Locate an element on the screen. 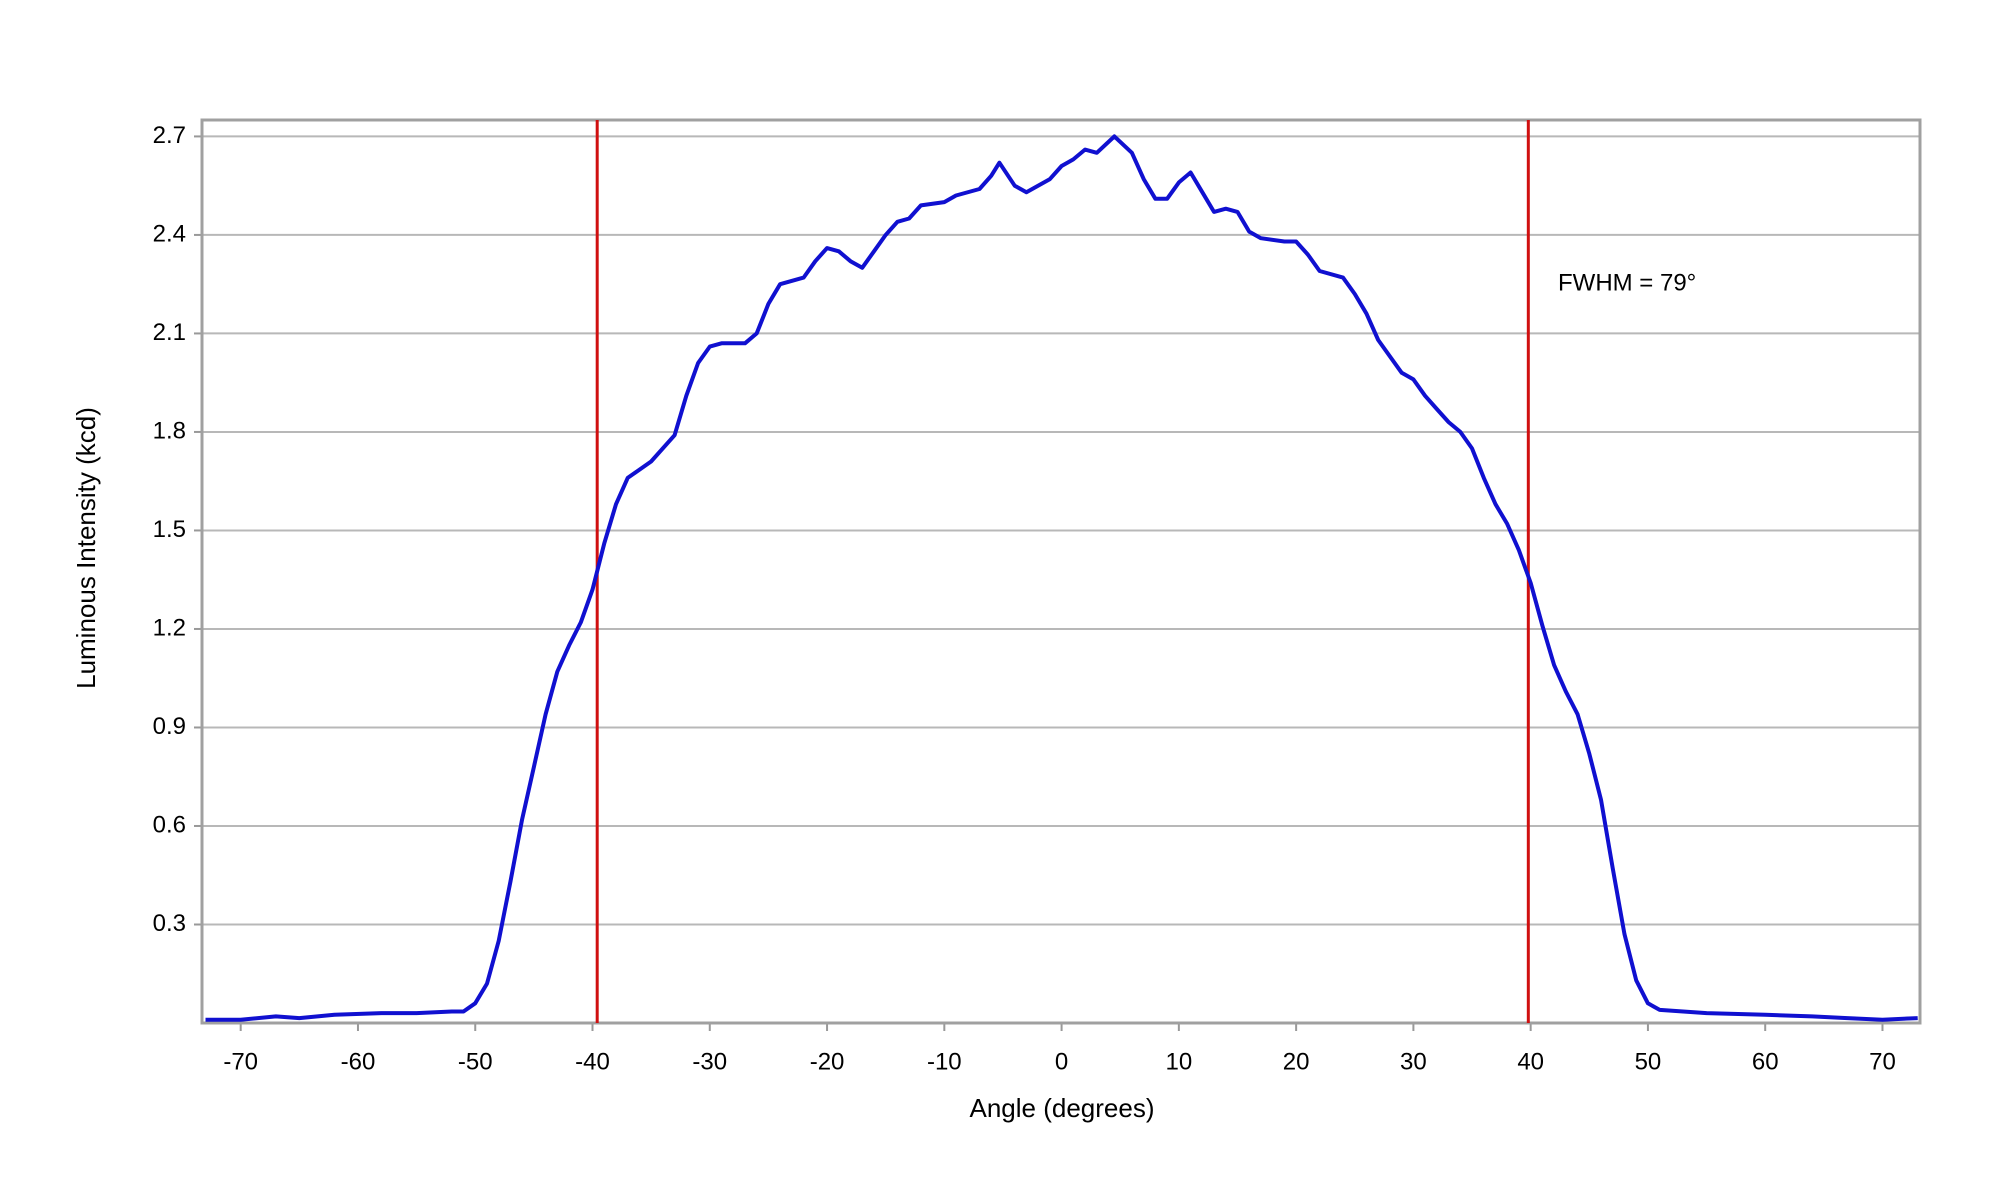 The width and height of the screenshot is (2000, 1200). annotation: FWHM = 79° is located at coordinates (1627, 282).